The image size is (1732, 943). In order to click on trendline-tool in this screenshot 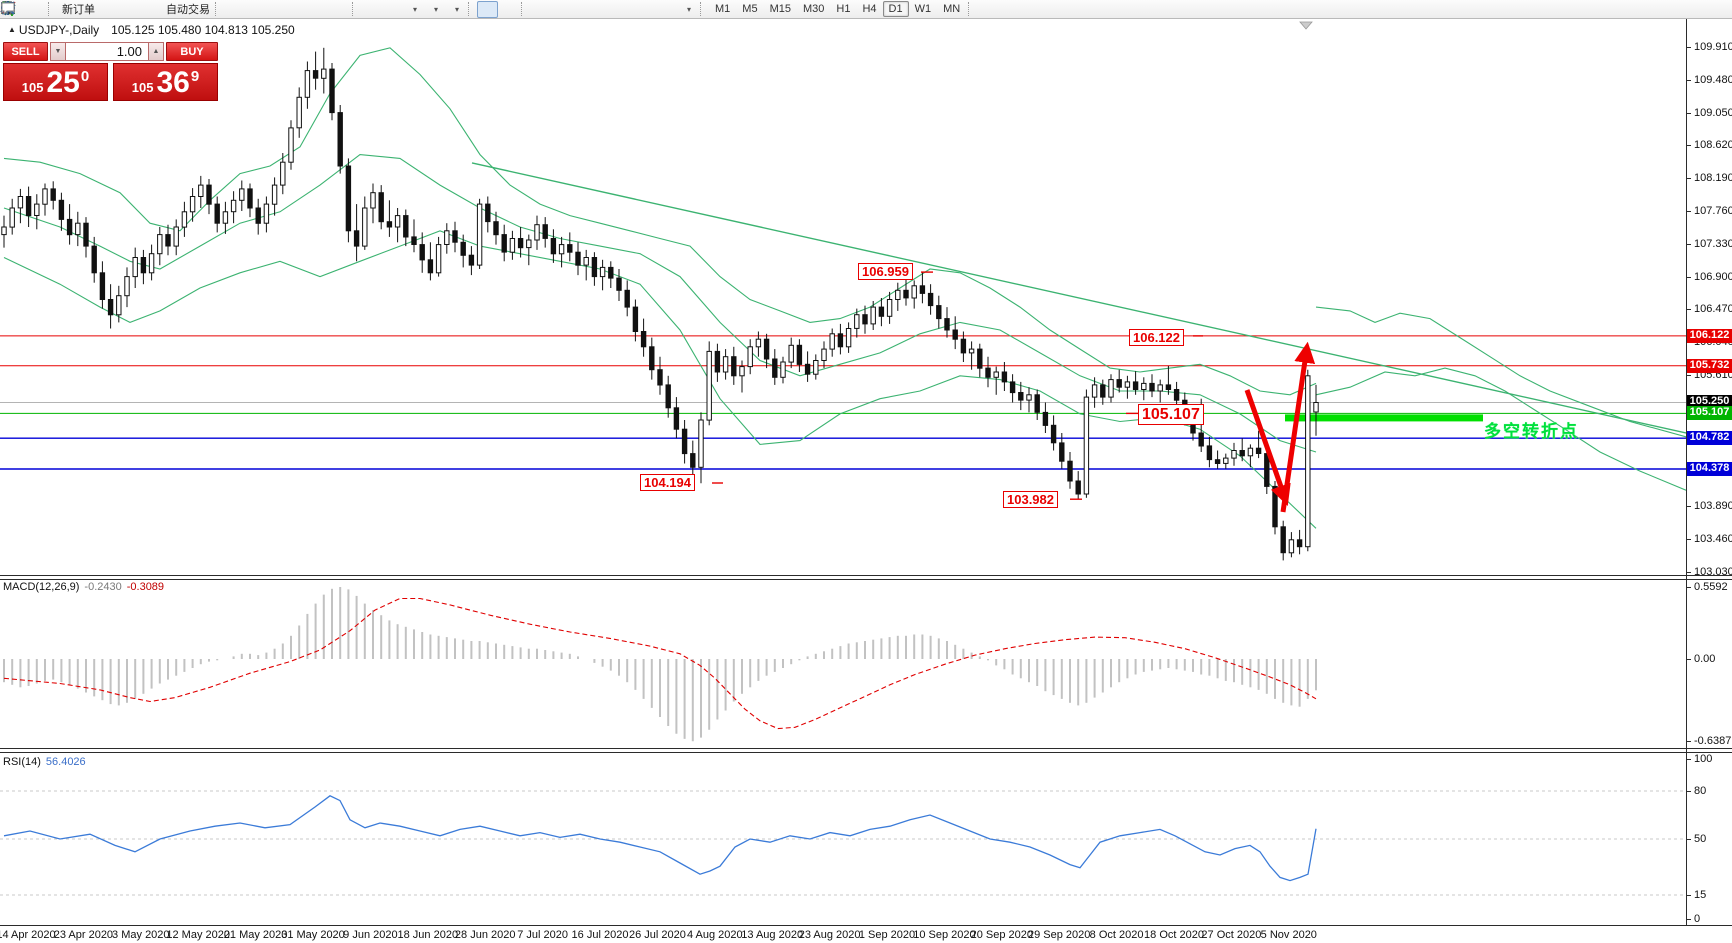, I will do `click(297, 9)`.